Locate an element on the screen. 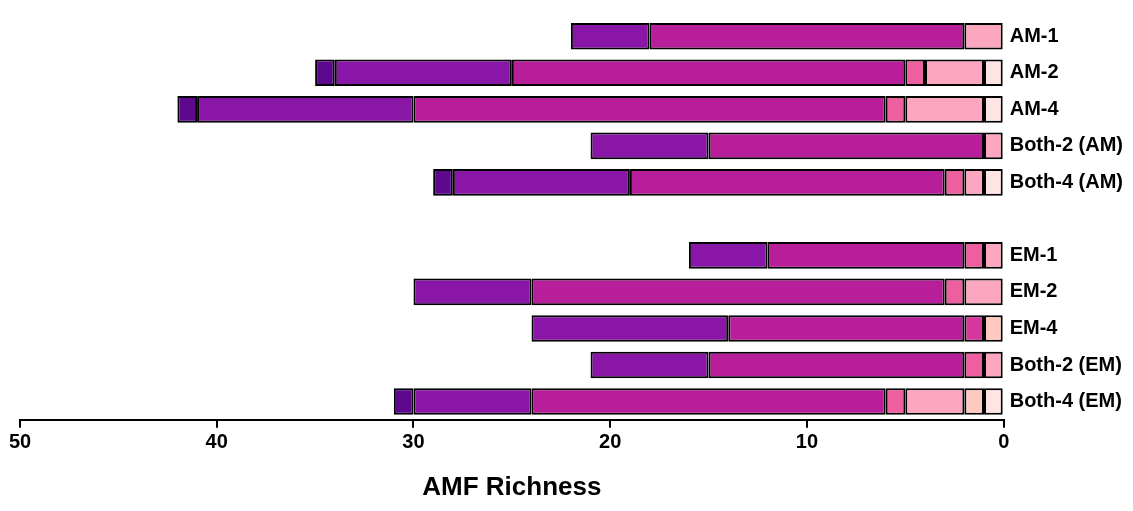 Image resolution: width=1133 pixels, height=511 pixels. y-tick-label: Both-2 (EM) is located at coordinates (1065, 363).